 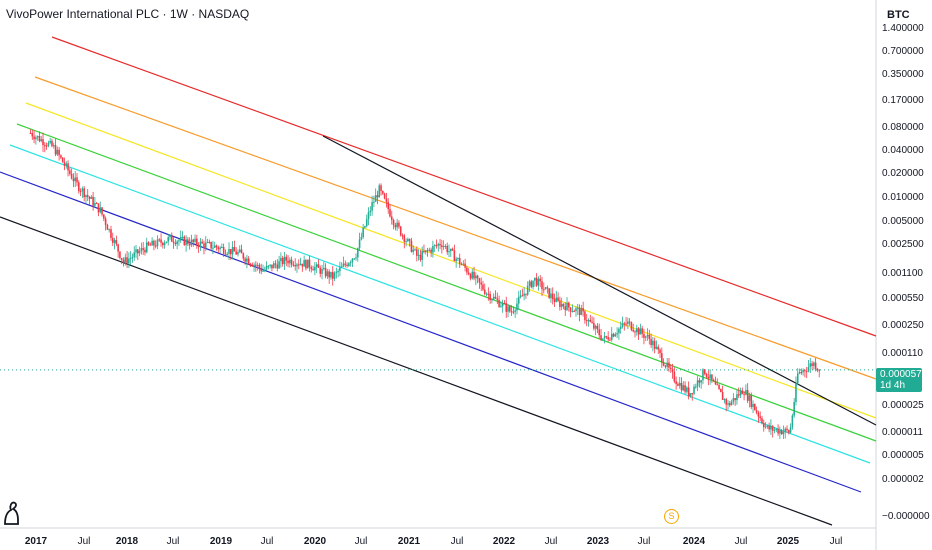 What do you see at coordinates (903, 221) in the screenshot?
I see `price-tick-label: 0.005000` at bounding box center [903, 221].